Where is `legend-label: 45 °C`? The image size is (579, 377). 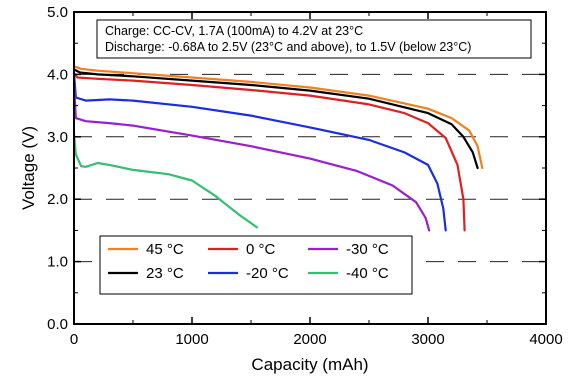
legend-label: 45 °C is located at coordinates (165, 249).